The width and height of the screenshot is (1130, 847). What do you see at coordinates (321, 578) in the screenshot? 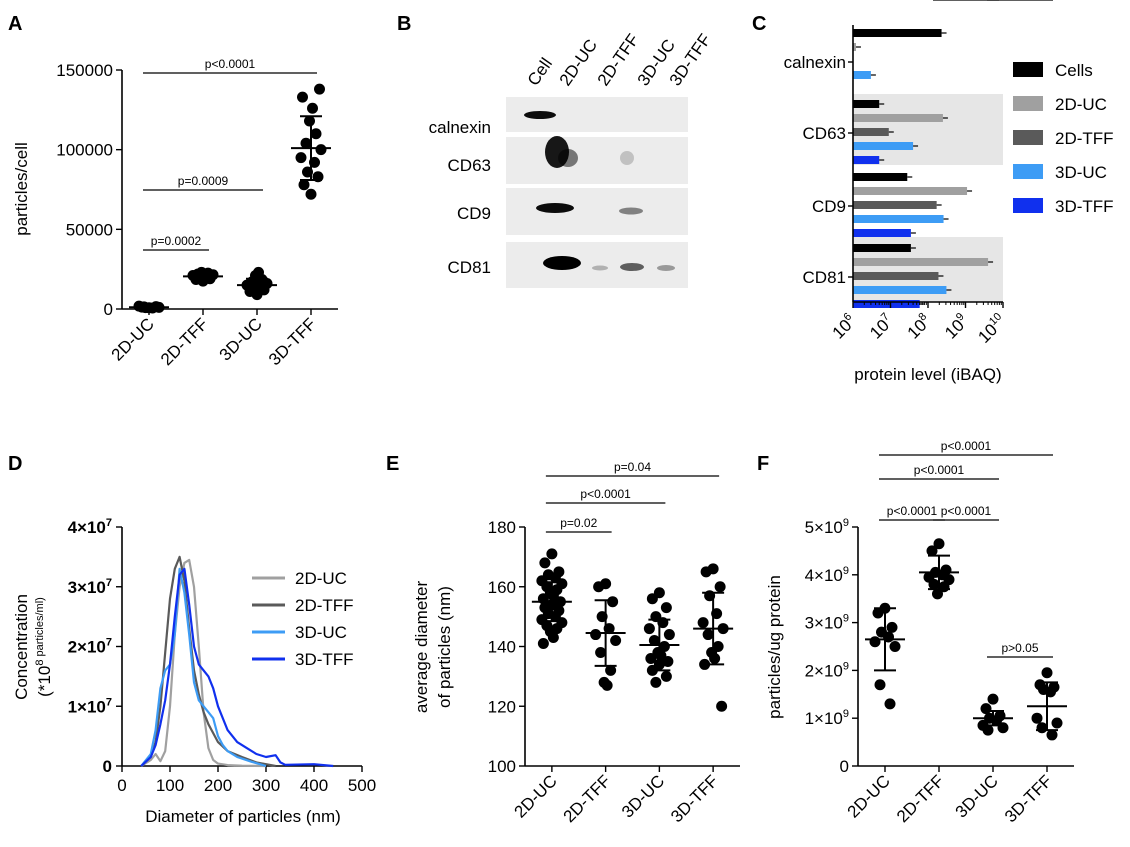
I see `legend-label: 2D-UC` at bounding box center [321, 578].